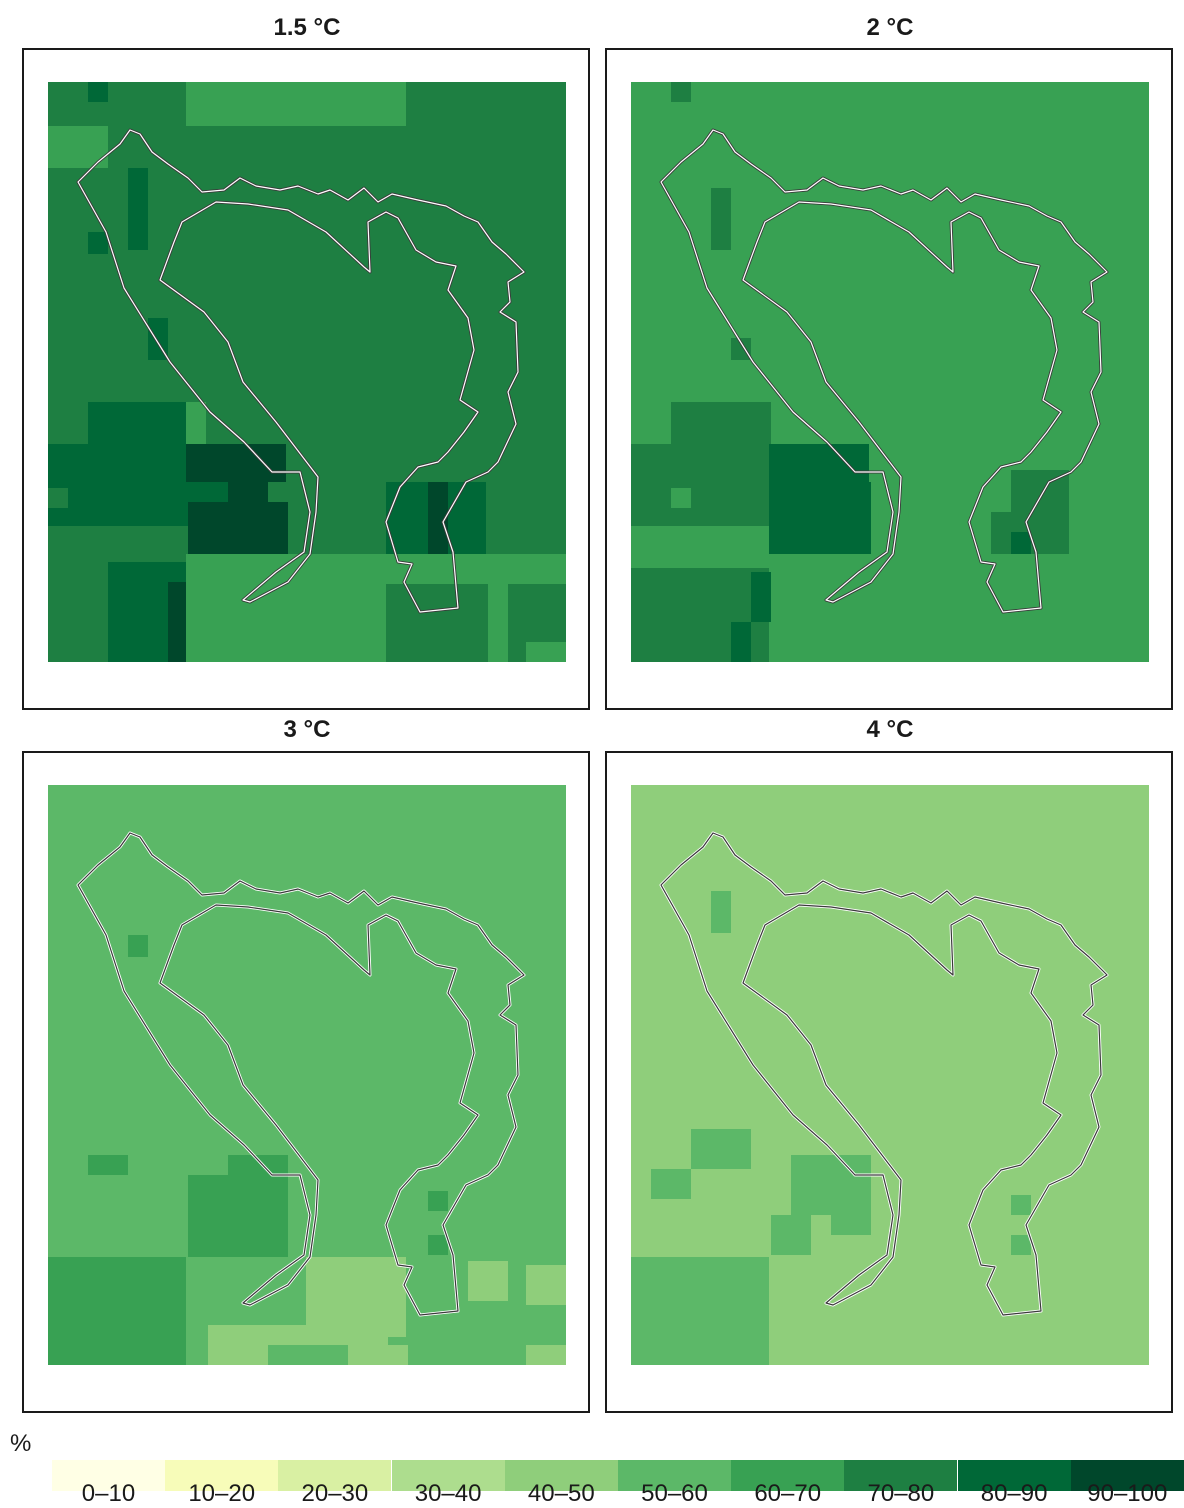 The image size is (1184, 1508). I want to click on legend-label: 90–100, so click(1127, 1493).